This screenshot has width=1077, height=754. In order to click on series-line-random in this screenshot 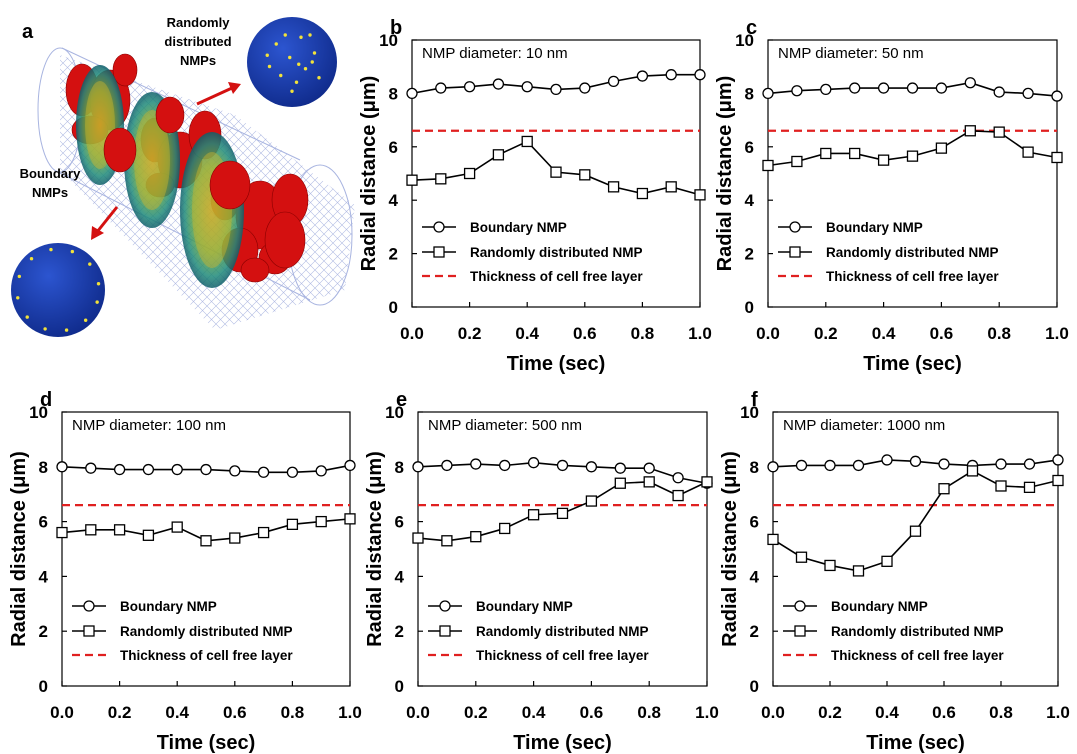, I will do `click(915, 520)`.